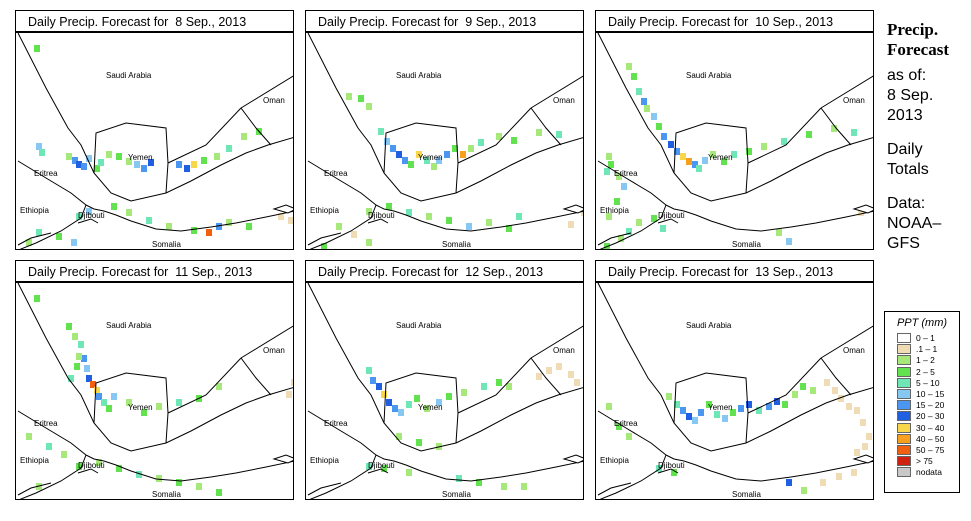 The width and height of the screenshot is (971, 521). What do you see at coordinates (925, 371) in the screenshot?
I see `legend-label: 2 – 5` at bounding box center [925, 371].